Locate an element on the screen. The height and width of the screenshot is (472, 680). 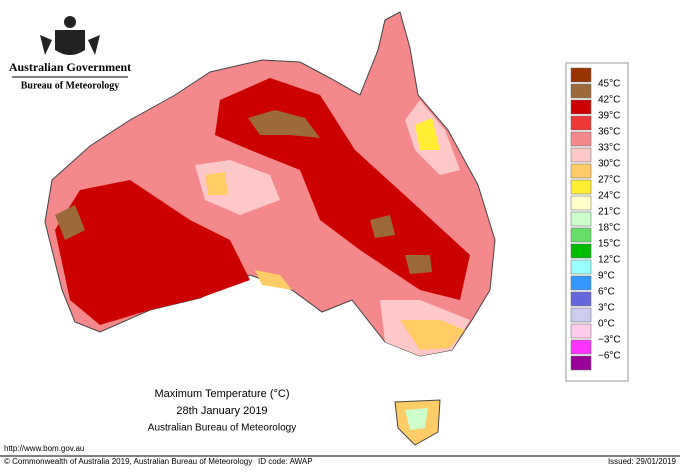
legend-label: 33°C is located at coordinates (609, 148).